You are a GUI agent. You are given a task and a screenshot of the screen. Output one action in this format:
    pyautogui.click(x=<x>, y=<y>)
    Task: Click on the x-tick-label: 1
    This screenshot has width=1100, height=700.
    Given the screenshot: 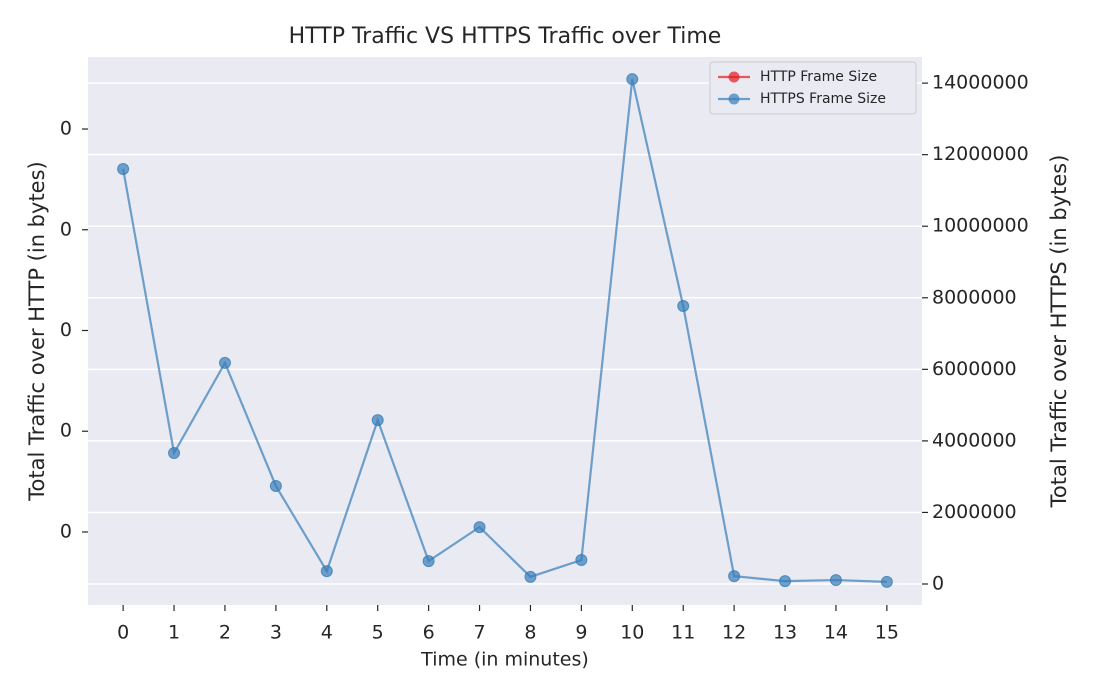 What is the action you would take?
    pyautogui.click(x=174, y=633)
    